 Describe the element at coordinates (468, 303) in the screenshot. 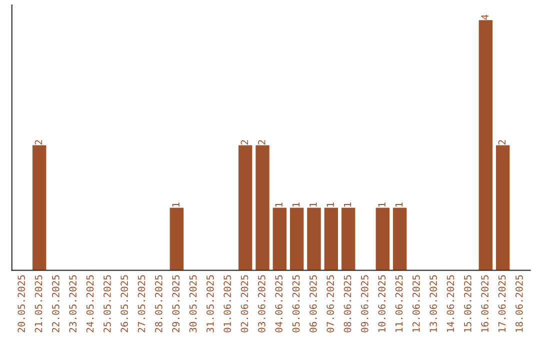

I see `x-tick-label: 15.06.2025` at that location.